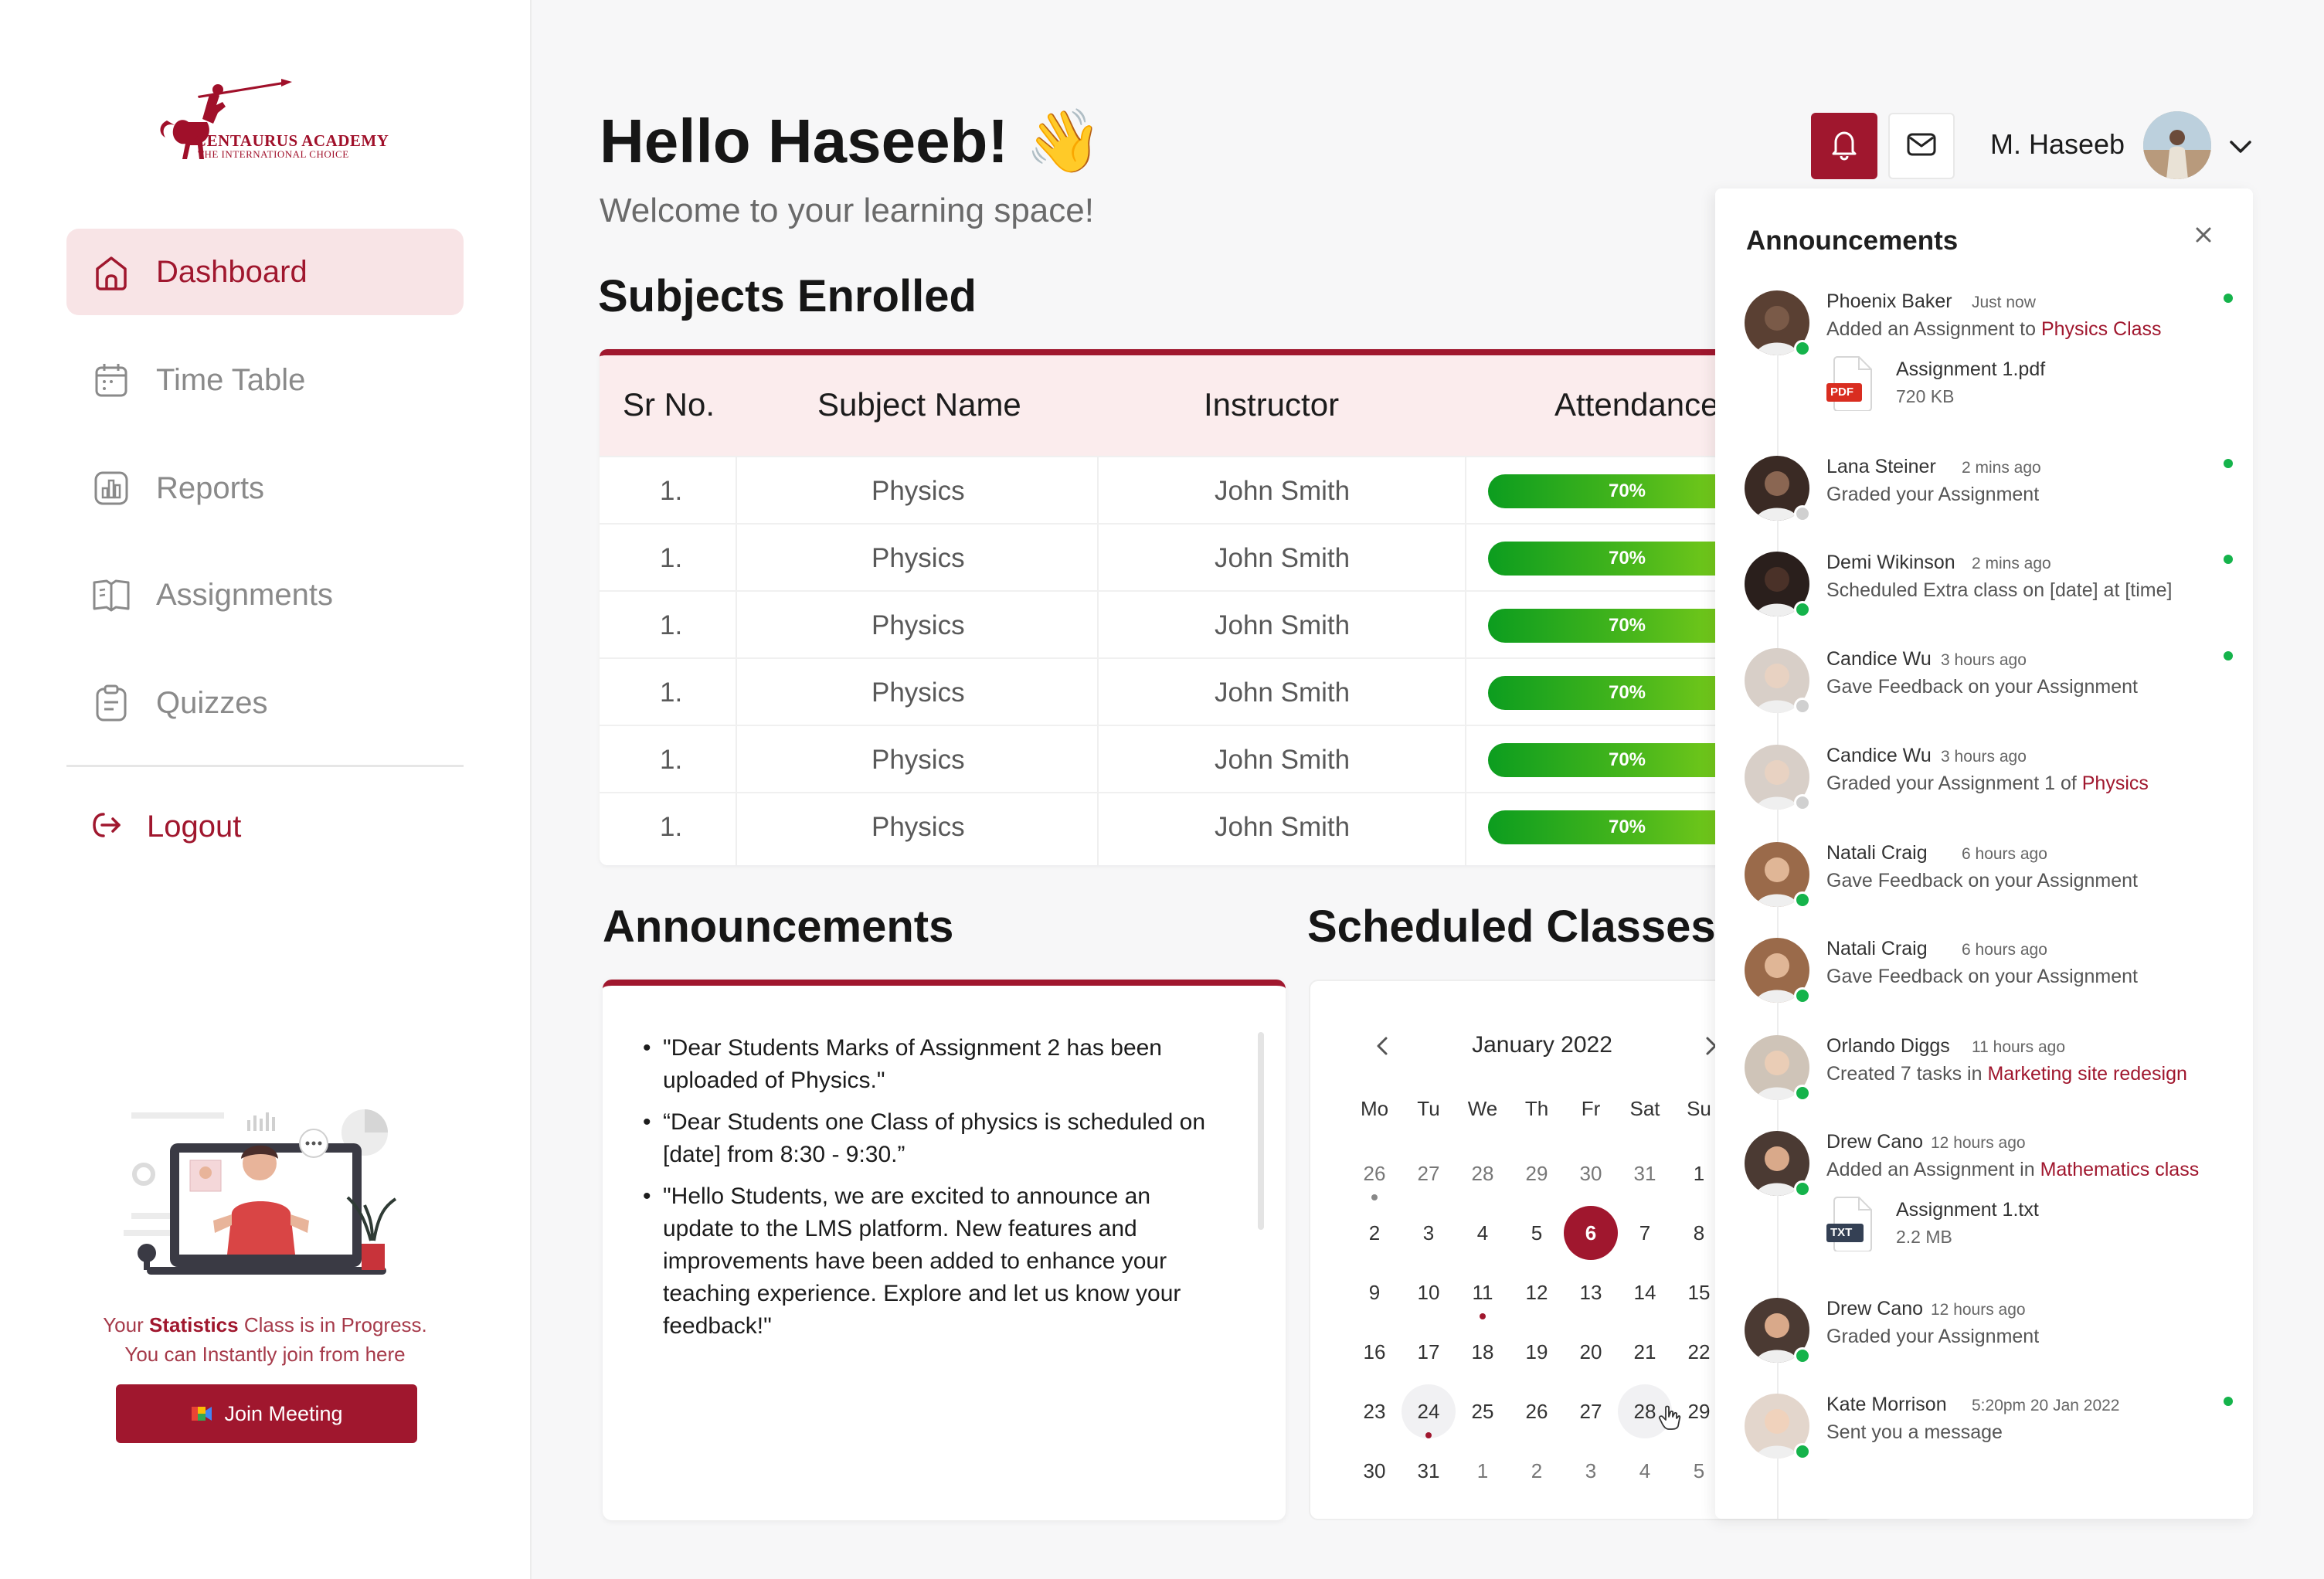 The image size is (2324, 1579). Describe the element at coordinates (2012, 563) in the screenshot. I see `notification-time: 2 mins ago` at that location.